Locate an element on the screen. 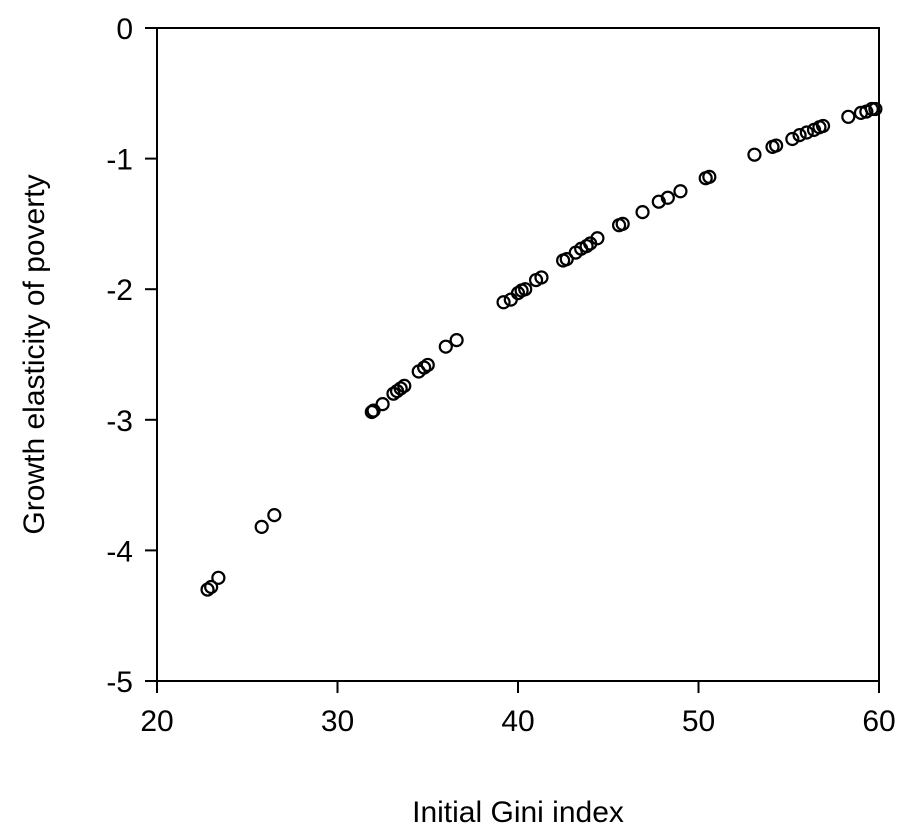 The height and width of the screenshot is (836, 905). y-axis-title: Growth elasticity of poverty is located at coordinates (34, 354).